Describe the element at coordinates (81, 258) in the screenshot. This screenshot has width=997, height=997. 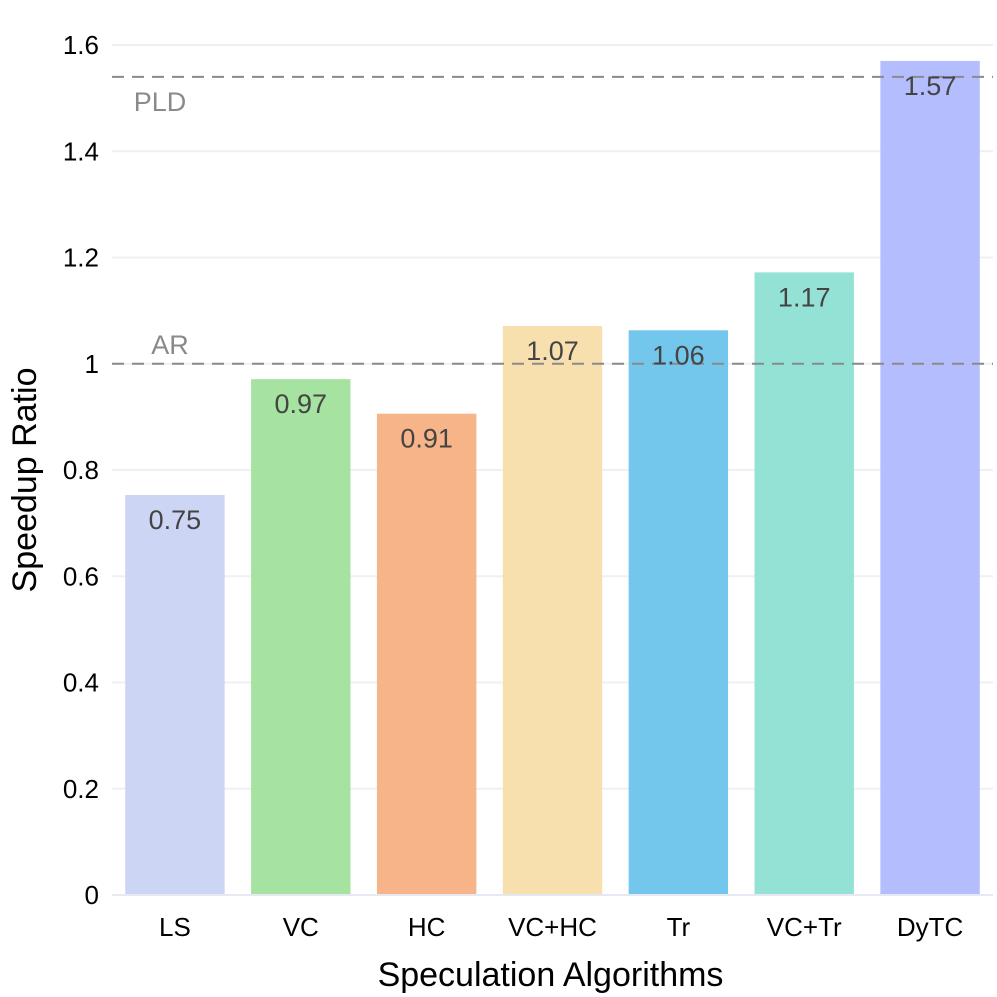
I see `y-tick-label: 1.2` at that location.